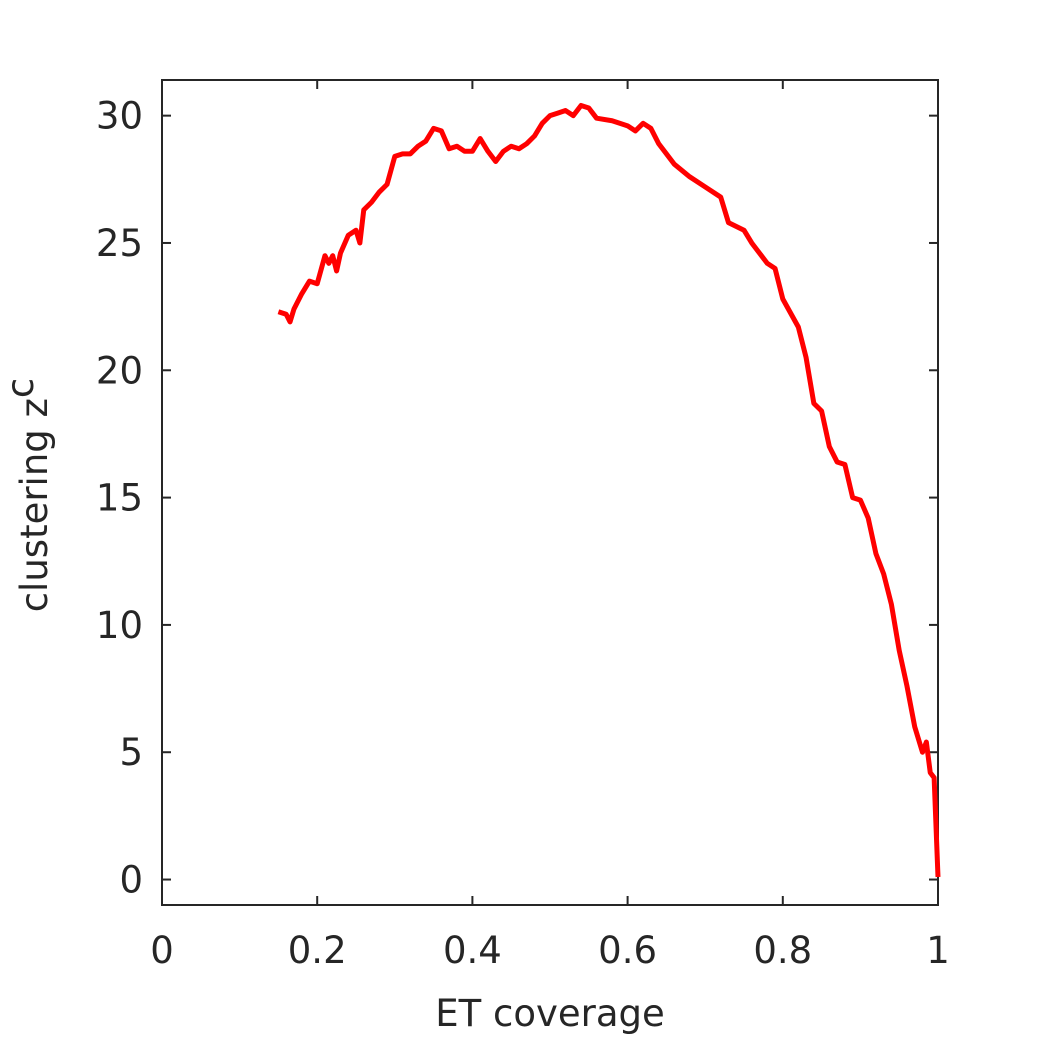 This screenshot has width=1039, height=1039. Describe the element at coordinates (131, 880) in the screenshot. I see `y-tick-label: 0` at that location.